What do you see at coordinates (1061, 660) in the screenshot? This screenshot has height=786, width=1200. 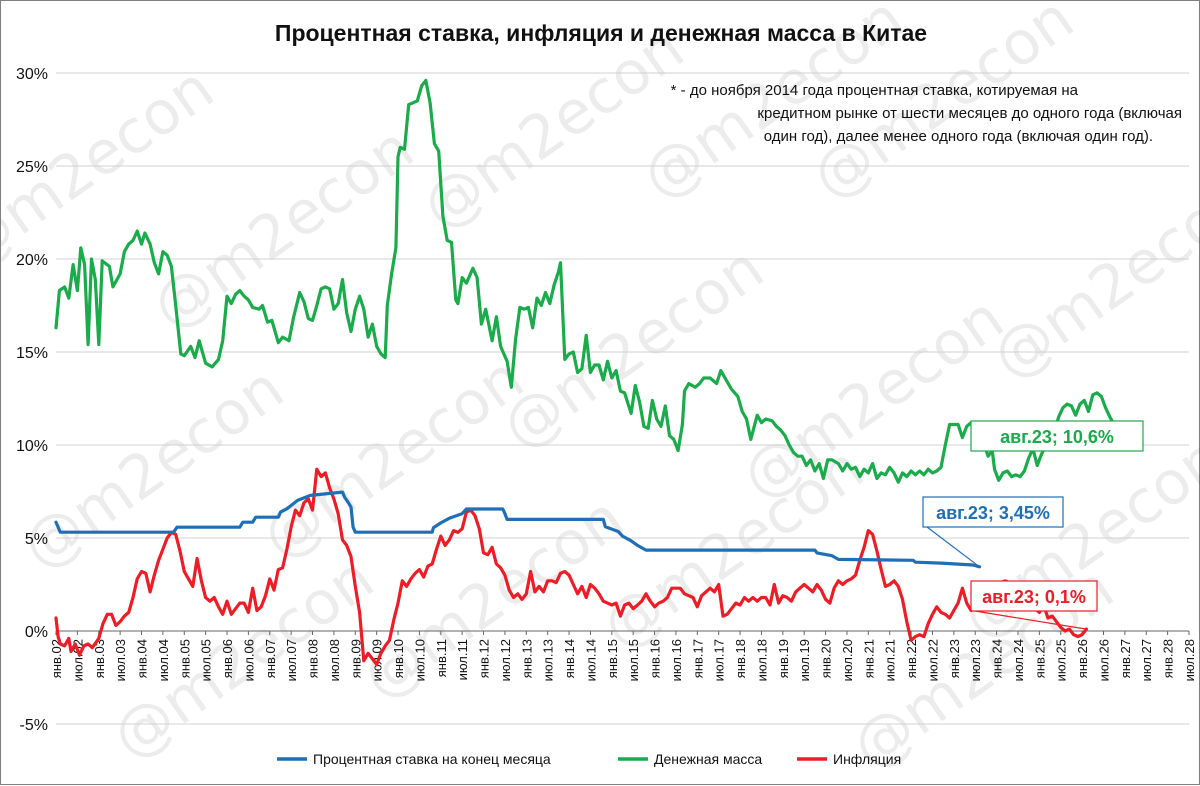 I see `x-tick-label: июл.25` at bounding box center [1061, 660].